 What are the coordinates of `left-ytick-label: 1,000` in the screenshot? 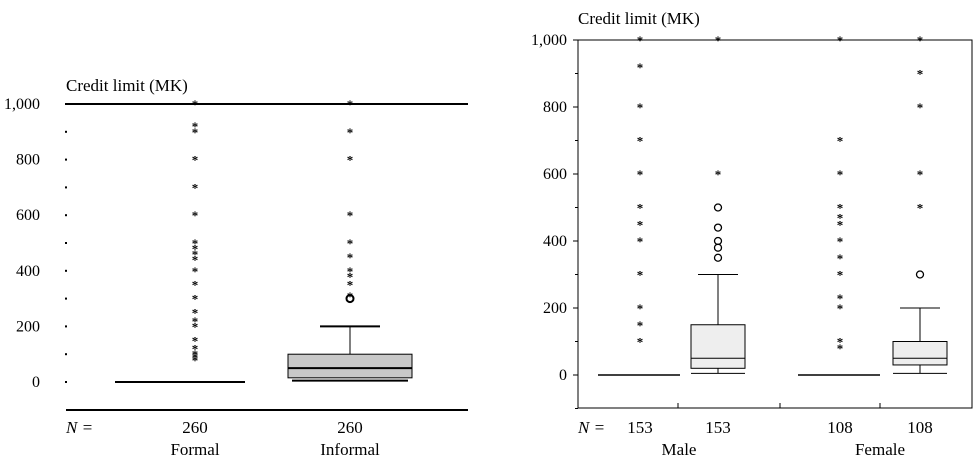 It's located at (22, 104).